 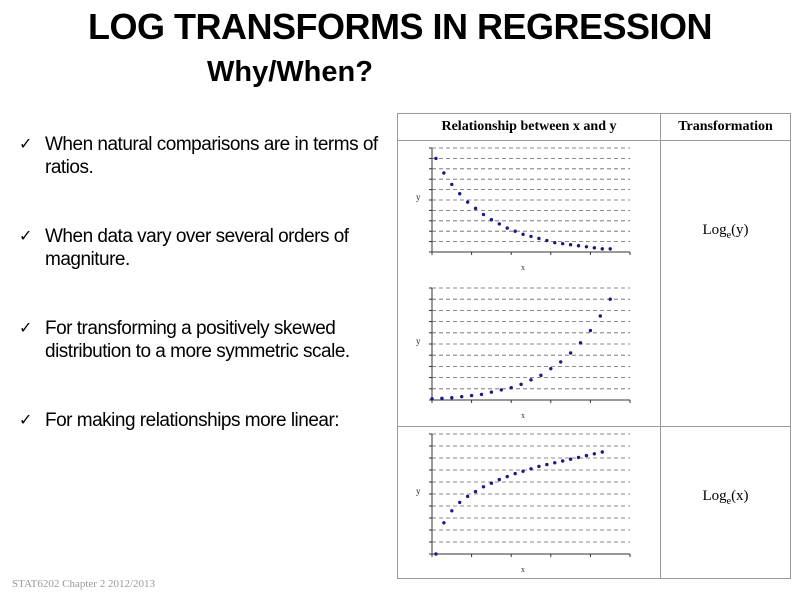 I want to click on bullet-item: ✓ For making relationships more linear:, so click(x=201, y=420).